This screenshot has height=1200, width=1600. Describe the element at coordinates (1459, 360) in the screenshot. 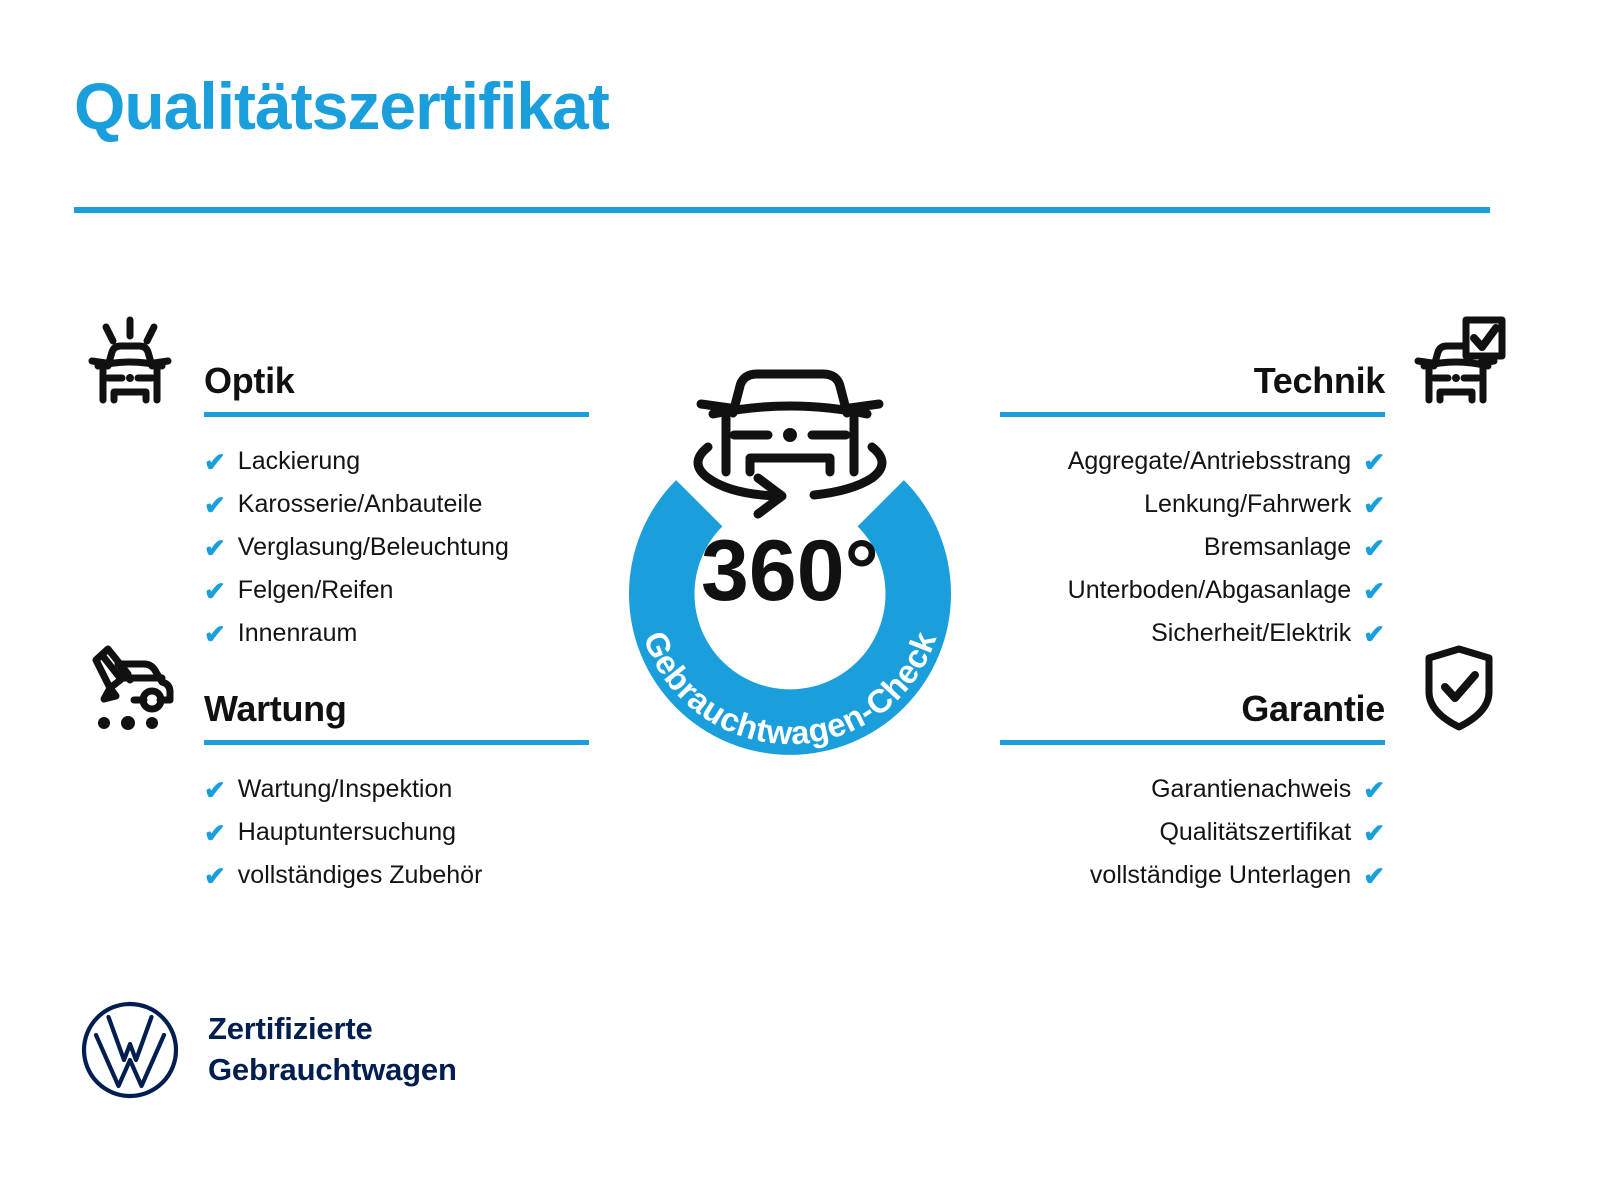

I see `car-checkbox-icon` at that location.